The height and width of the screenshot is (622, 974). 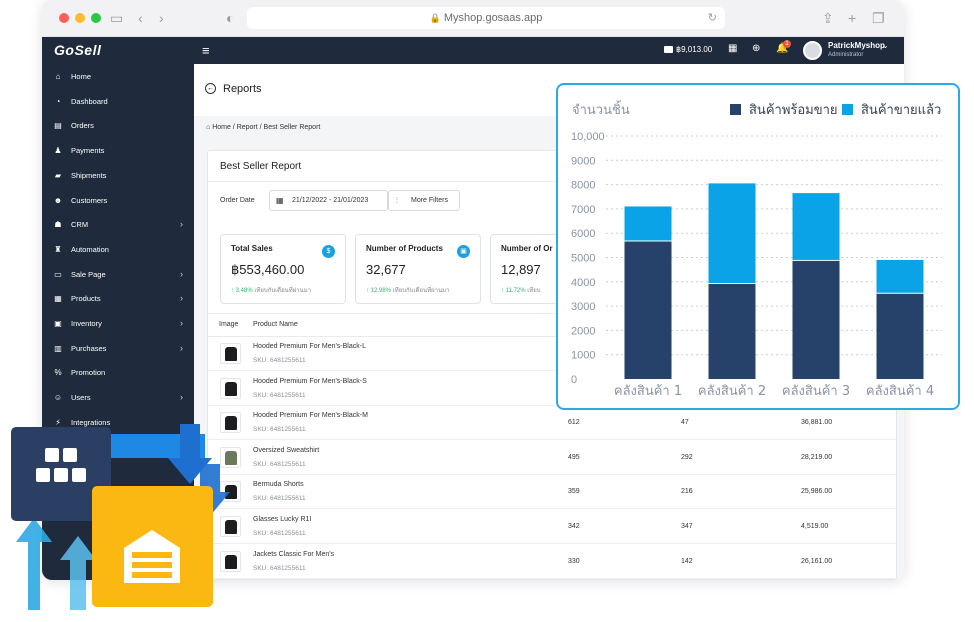 I want to click on user-name: PatrickMyshop, so click(x=856, y=45).